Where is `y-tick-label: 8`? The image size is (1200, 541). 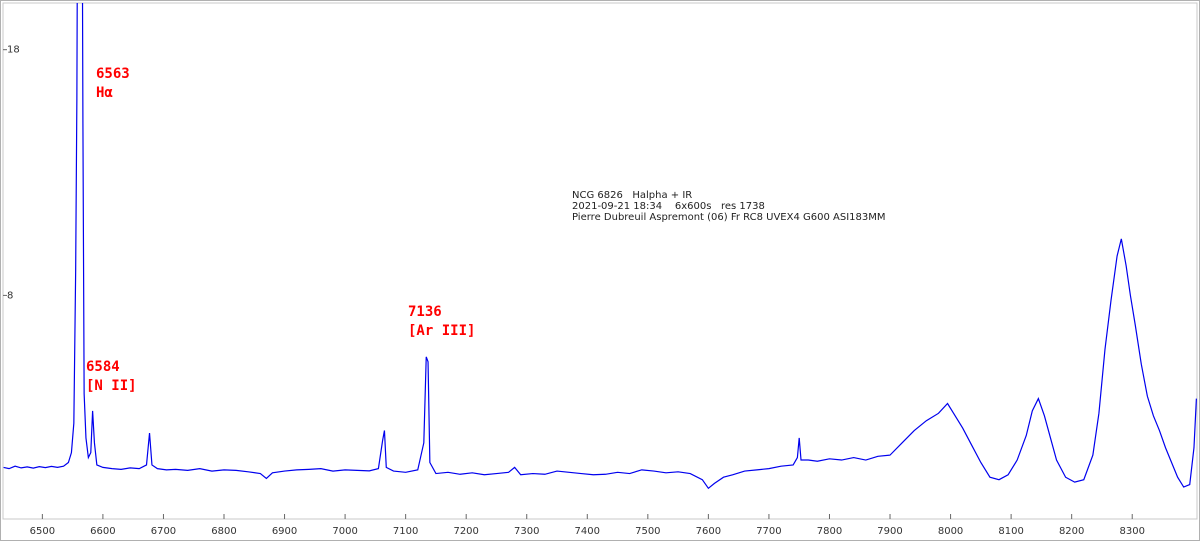
y-tick-label: 8 is located at coordinates (10, 295).